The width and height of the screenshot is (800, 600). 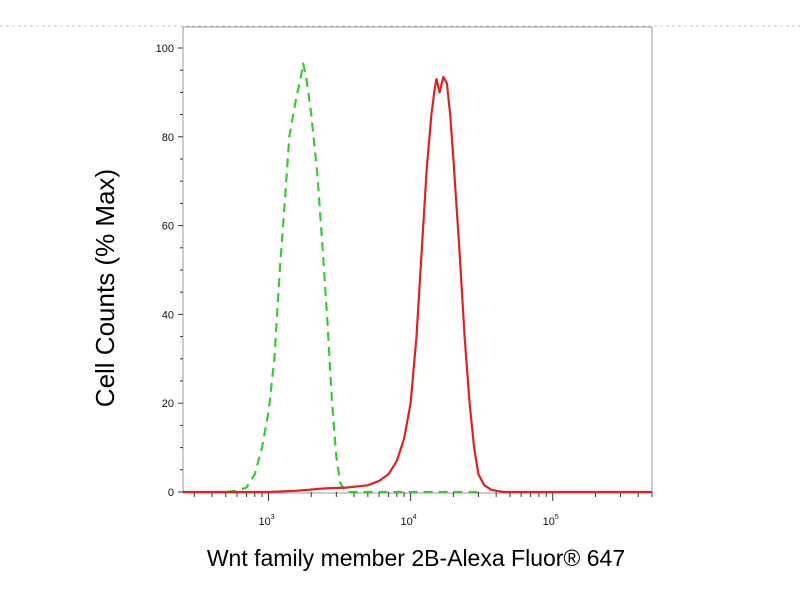 What do you see at coordinates (168, 227) in the screenshot?
I see `y-tick-label: 60` at bounding box center [168, 227].